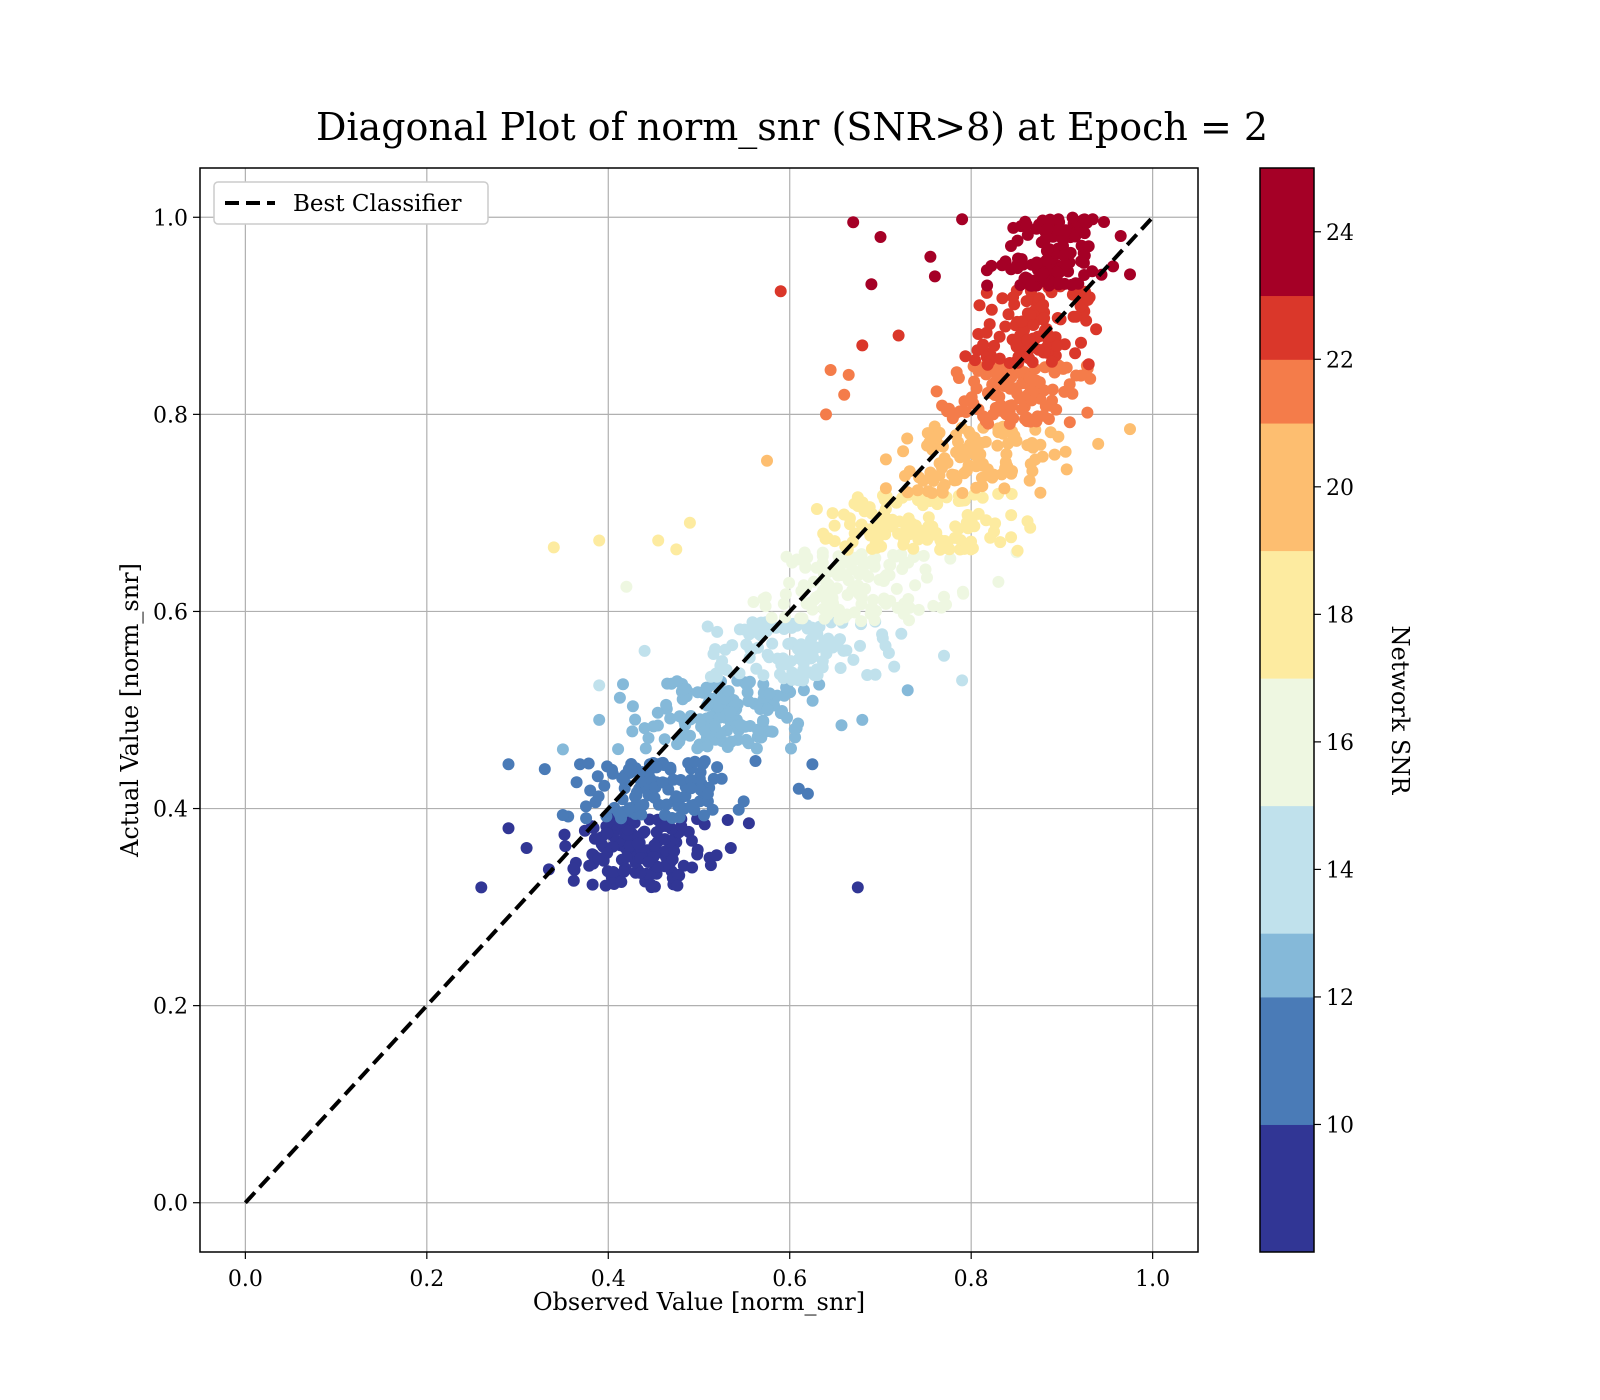 The height and width of the screenshot is (1400, 1600). I want to click on y-tick-label: 1.0, so click(170, 218).